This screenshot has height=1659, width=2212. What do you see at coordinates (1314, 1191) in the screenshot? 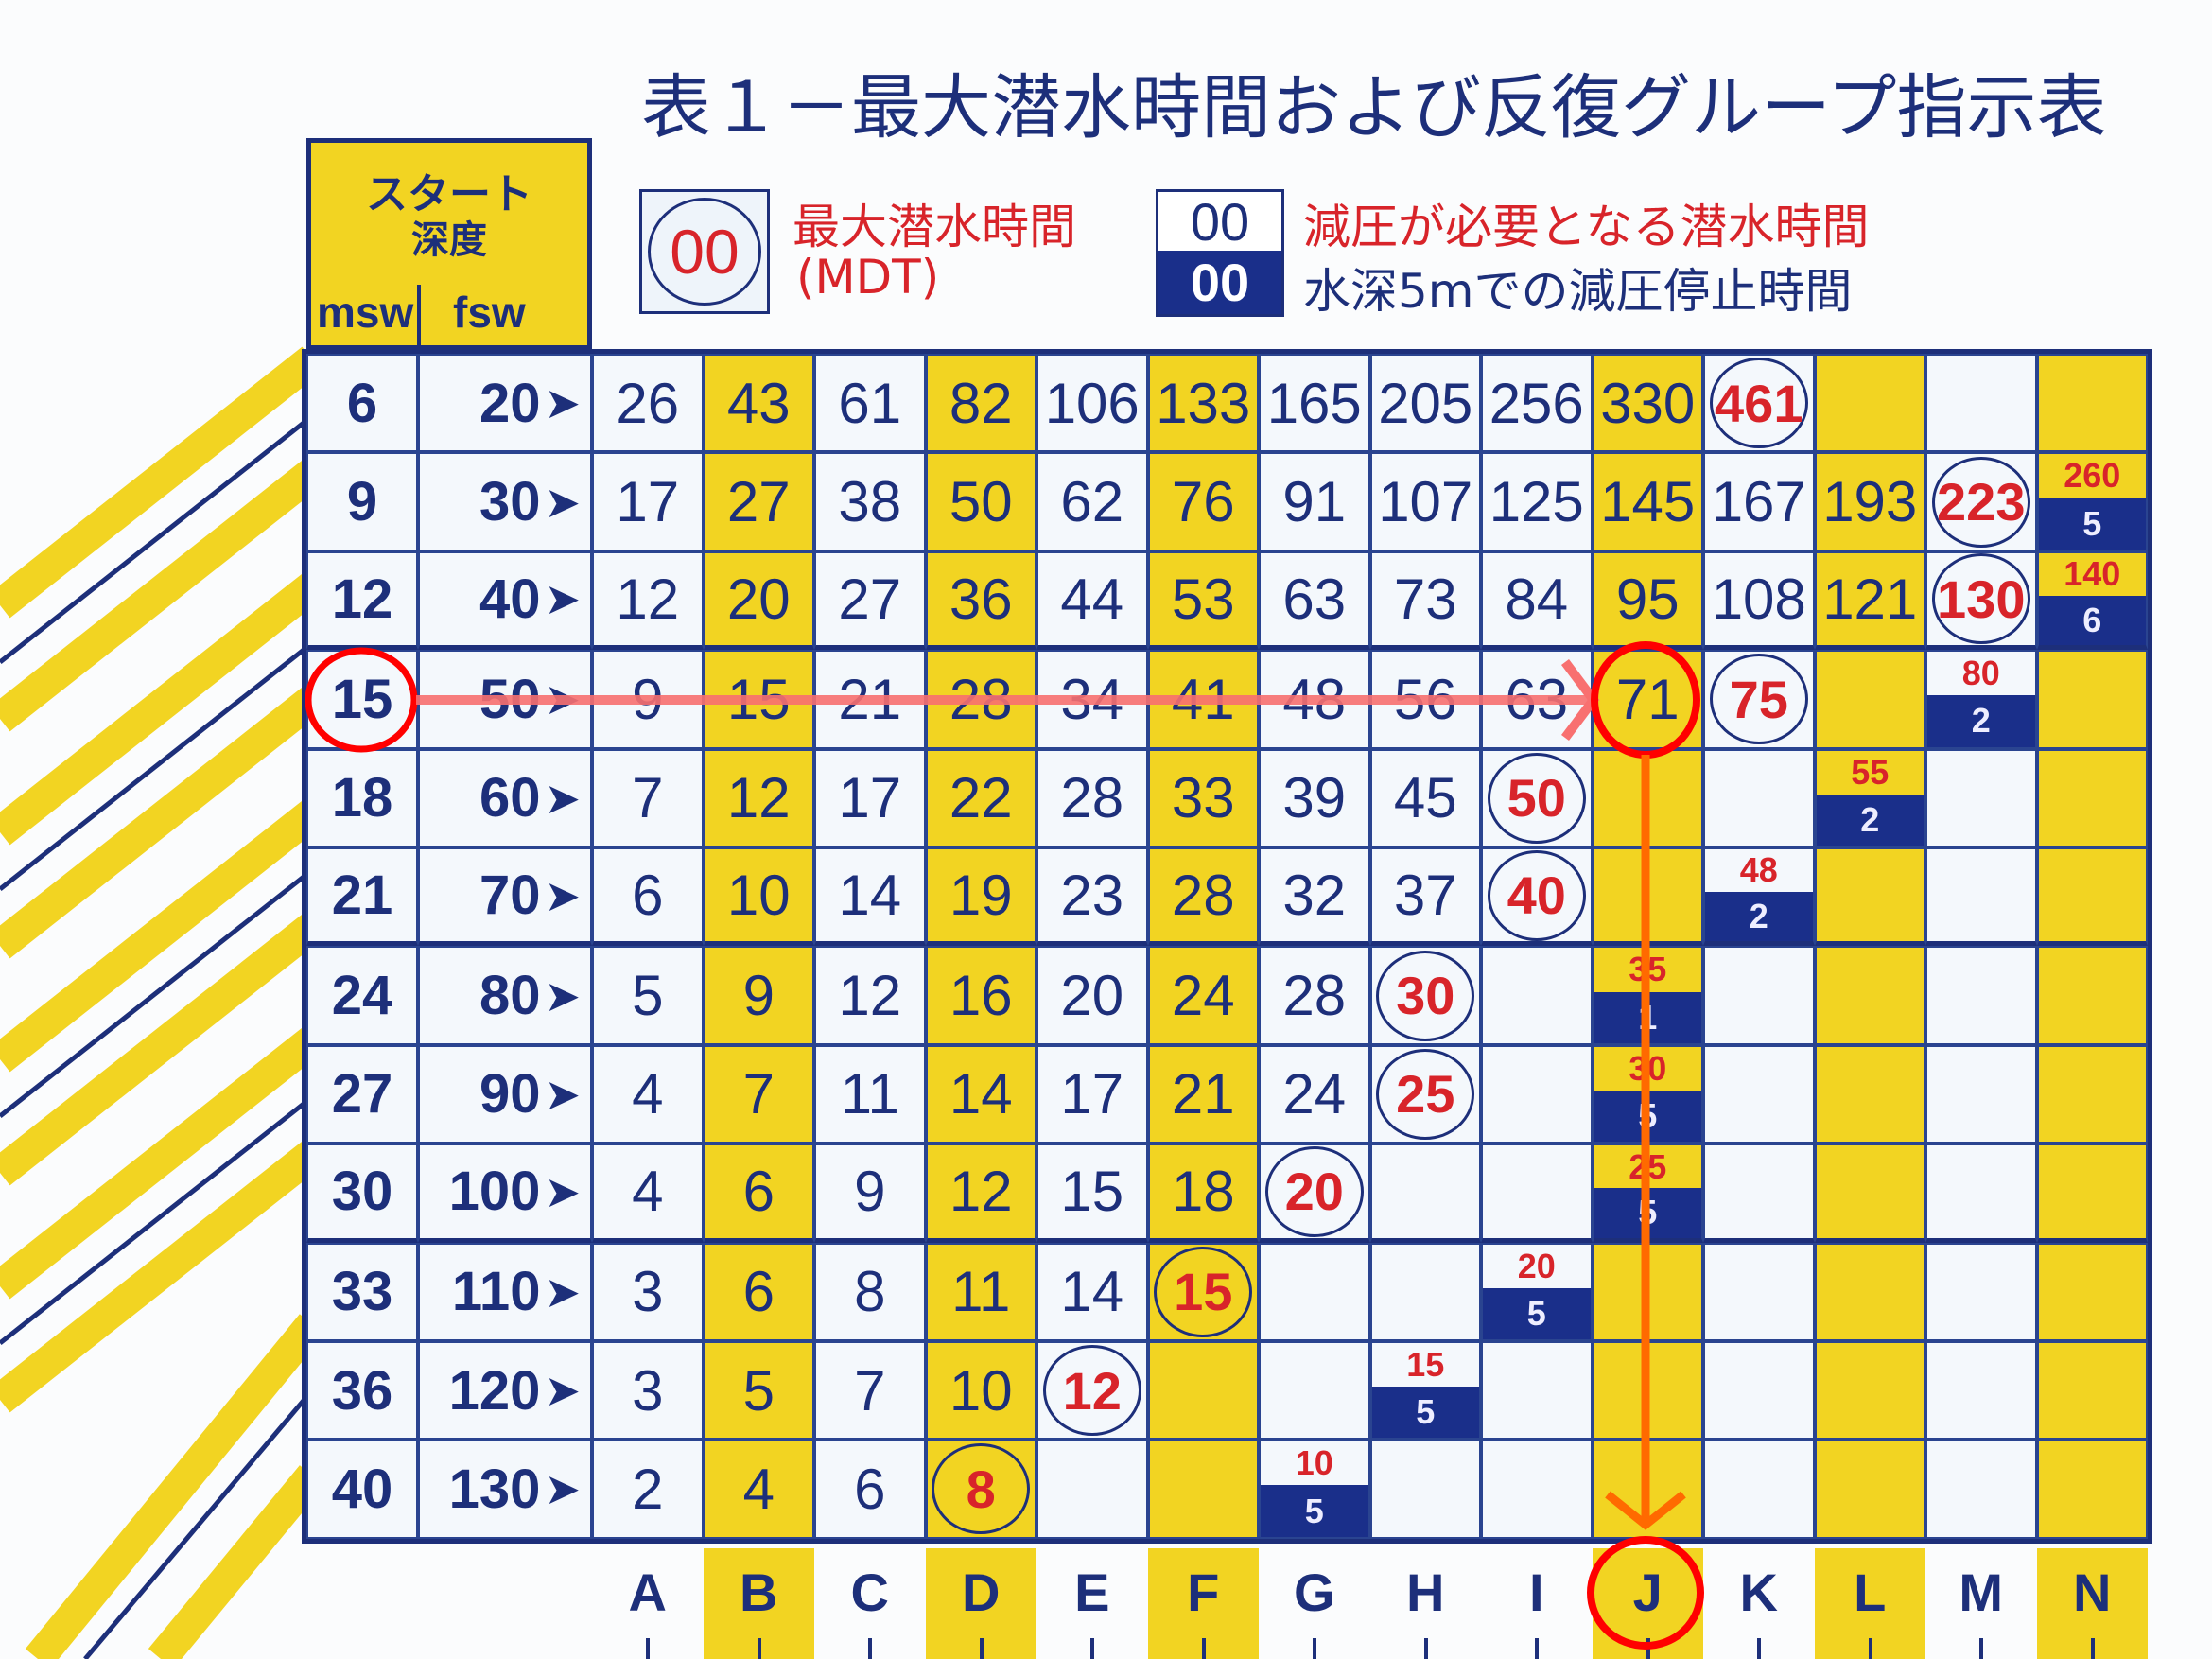
I see `mdt-circle-value: 20` at bounding box center [1314, 1191].